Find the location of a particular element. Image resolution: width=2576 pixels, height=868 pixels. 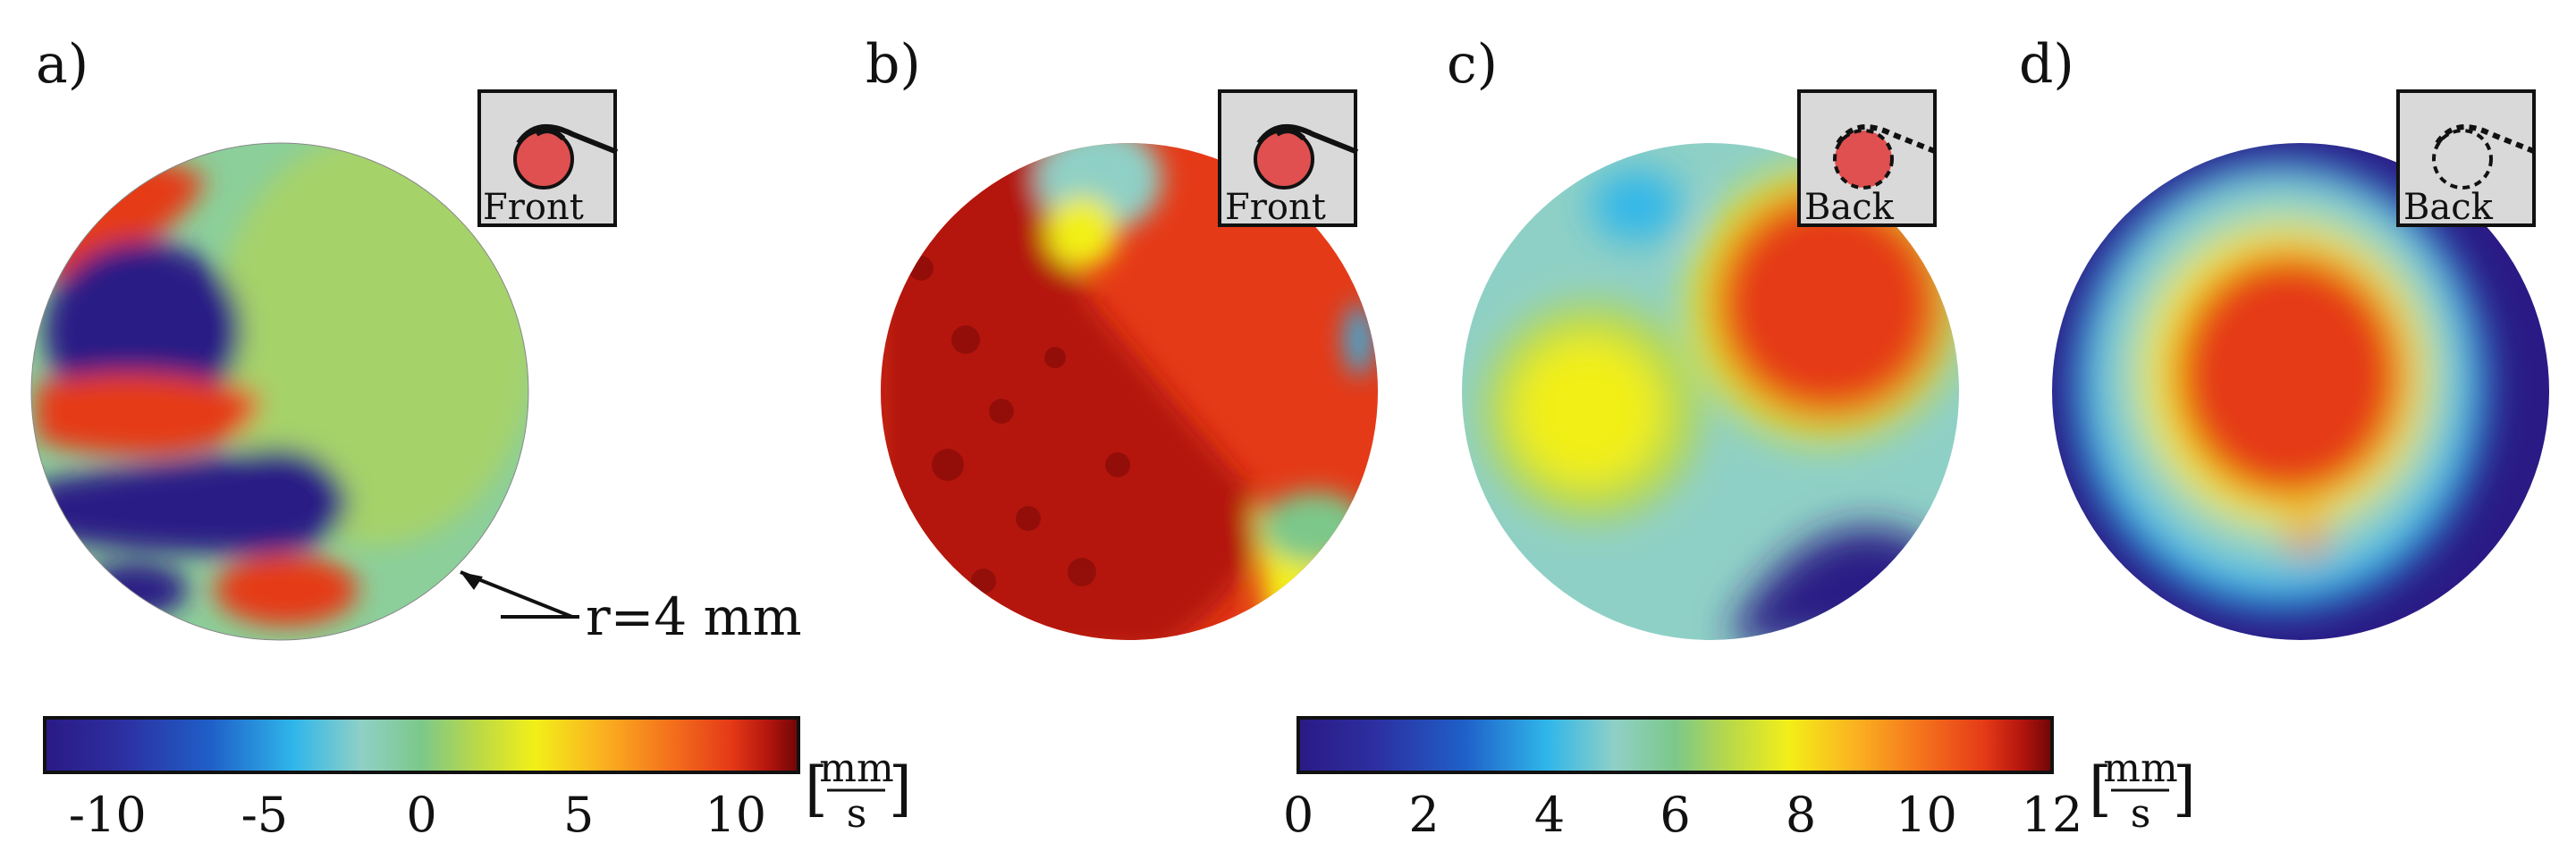

panel-d: d) Back is located at coordinates (2284, 336).